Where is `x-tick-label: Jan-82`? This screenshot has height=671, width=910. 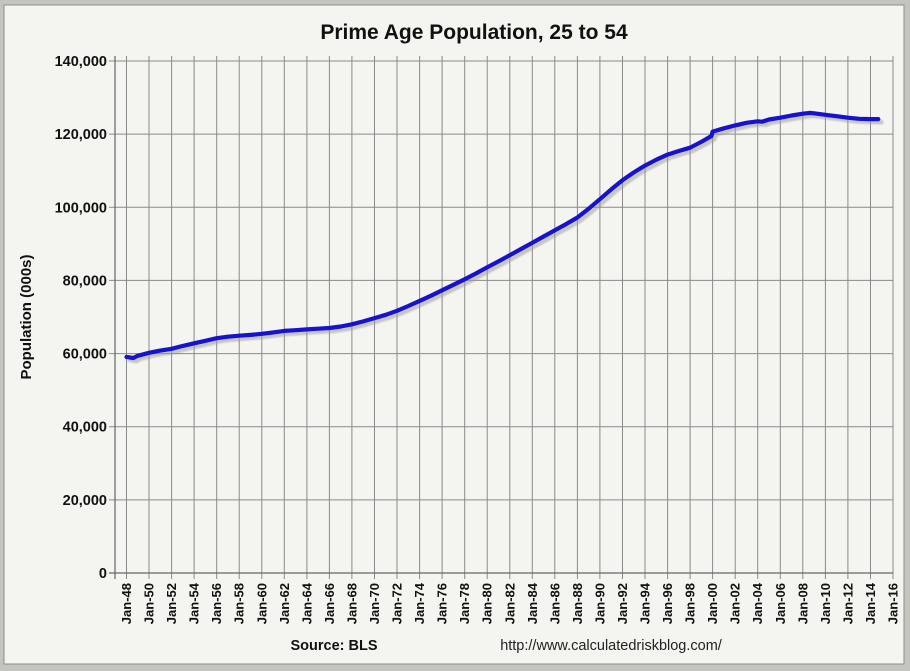 x-tick-label: Jan-82 is located at coordinates (509, 603).